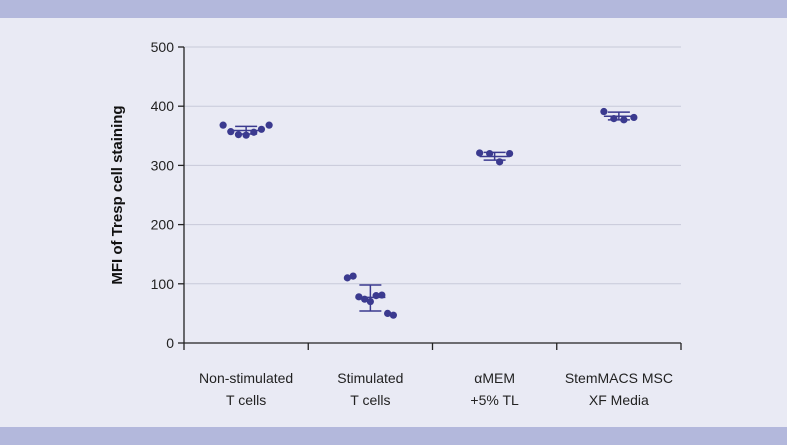 This screenshot has width=787, height=445. What do you see at coordinates (393, 9) in the screenshot?
I see `top-band` at bounding box center [393, 9].